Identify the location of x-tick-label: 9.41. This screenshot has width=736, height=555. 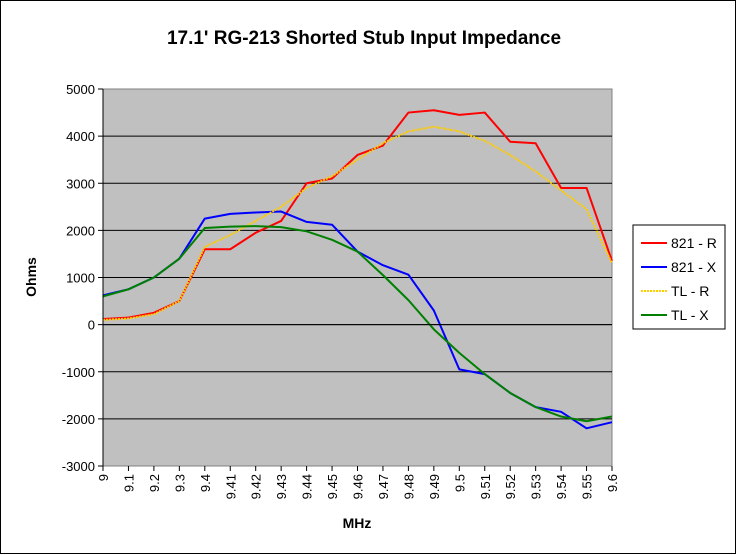
(230, 486).